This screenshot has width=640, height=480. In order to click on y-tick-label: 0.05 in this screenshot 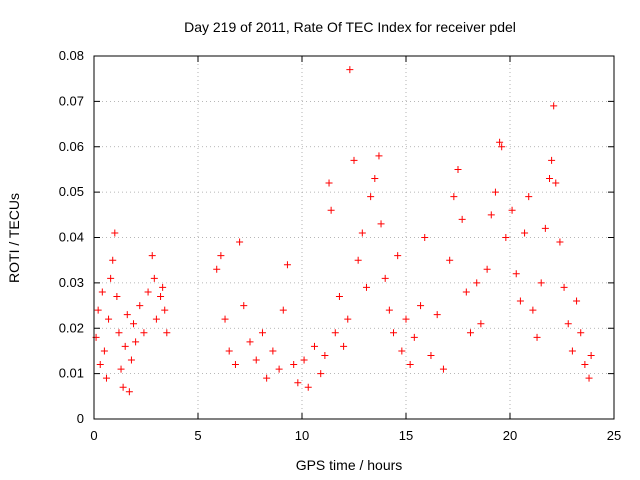, I will do `click(71, 191)`.